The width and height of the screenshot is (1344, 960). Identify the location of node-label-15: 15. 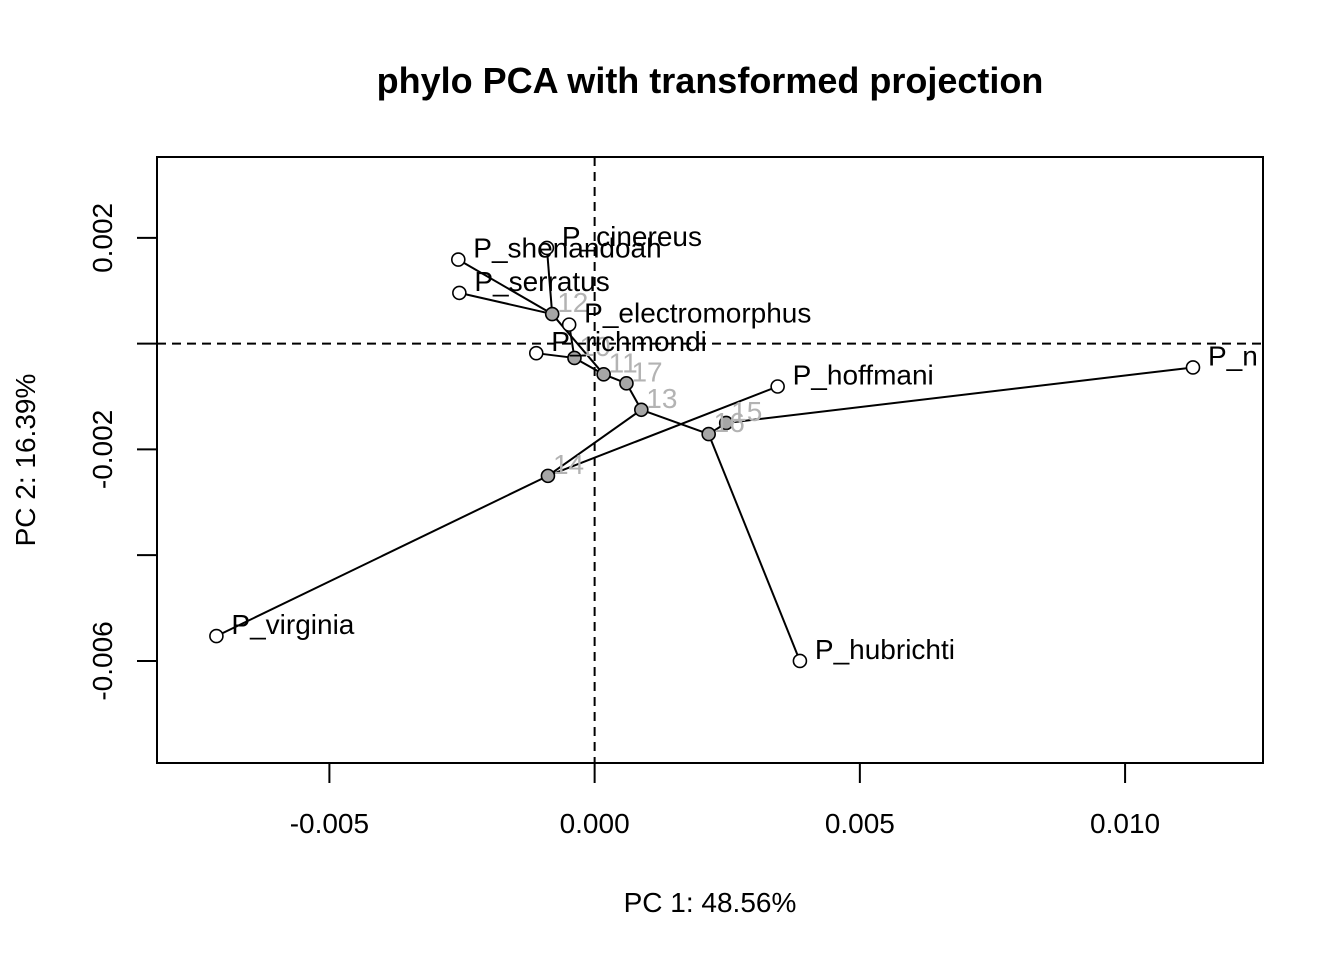
(746, 411).